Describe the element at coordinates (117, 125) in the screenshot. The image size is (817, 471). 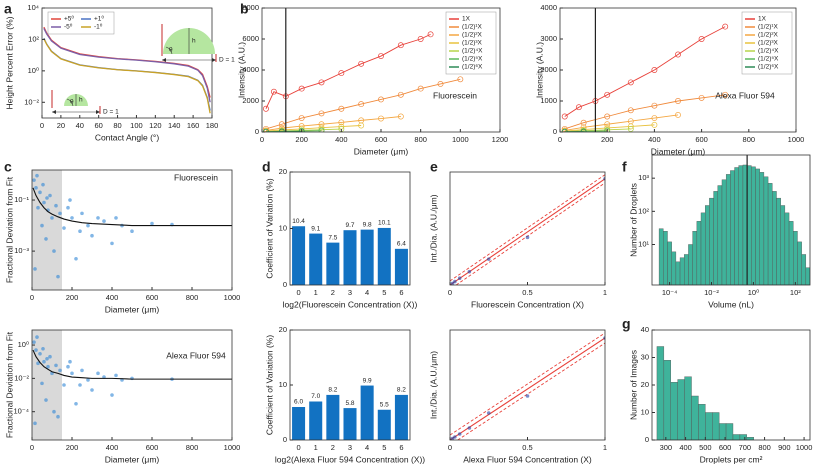
I see `x-tick-label: 80` at that location.